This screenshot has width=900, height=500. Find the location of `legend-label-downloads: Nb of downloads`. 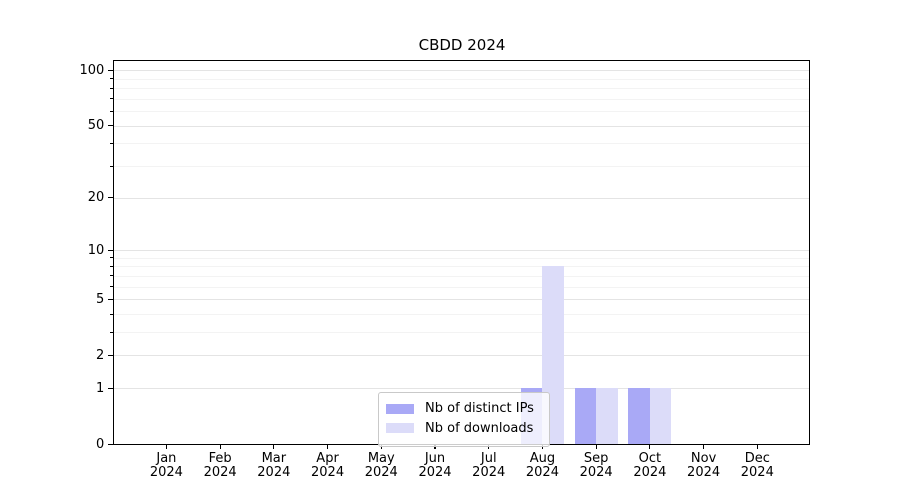

legend-label-downloads: Nb of downloads is located at coordinates (479, 428).